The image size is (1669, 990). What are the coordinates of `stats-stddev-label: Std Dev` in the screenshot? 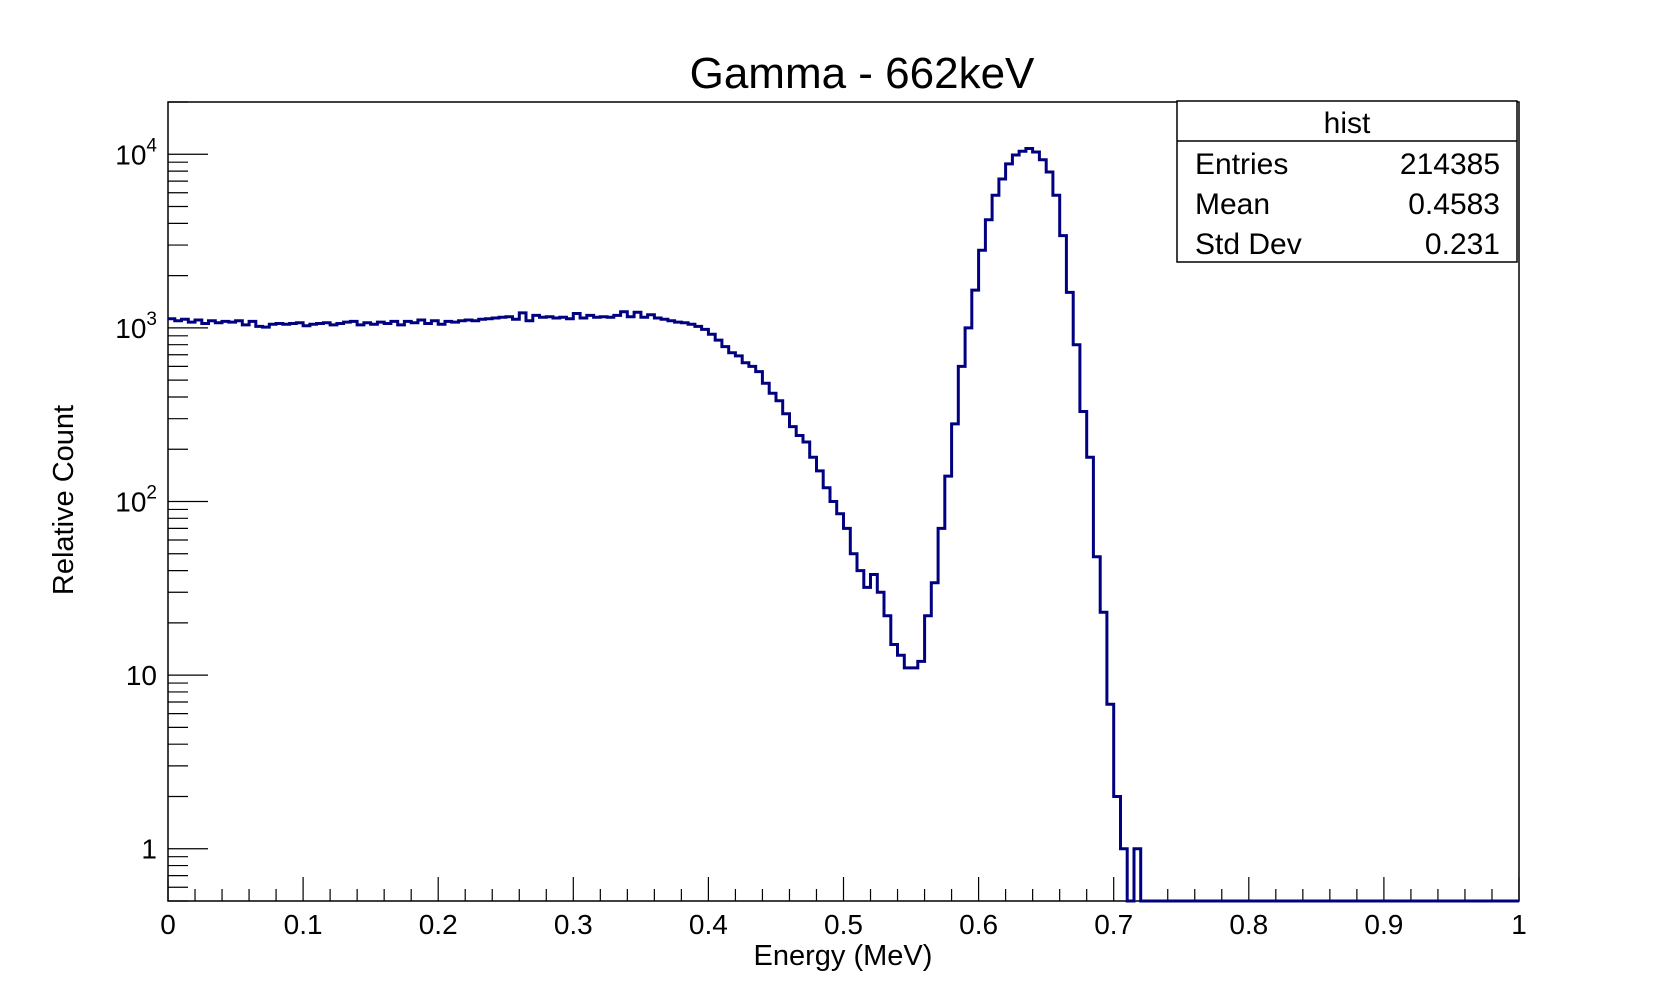 It's located at (1248, 244).